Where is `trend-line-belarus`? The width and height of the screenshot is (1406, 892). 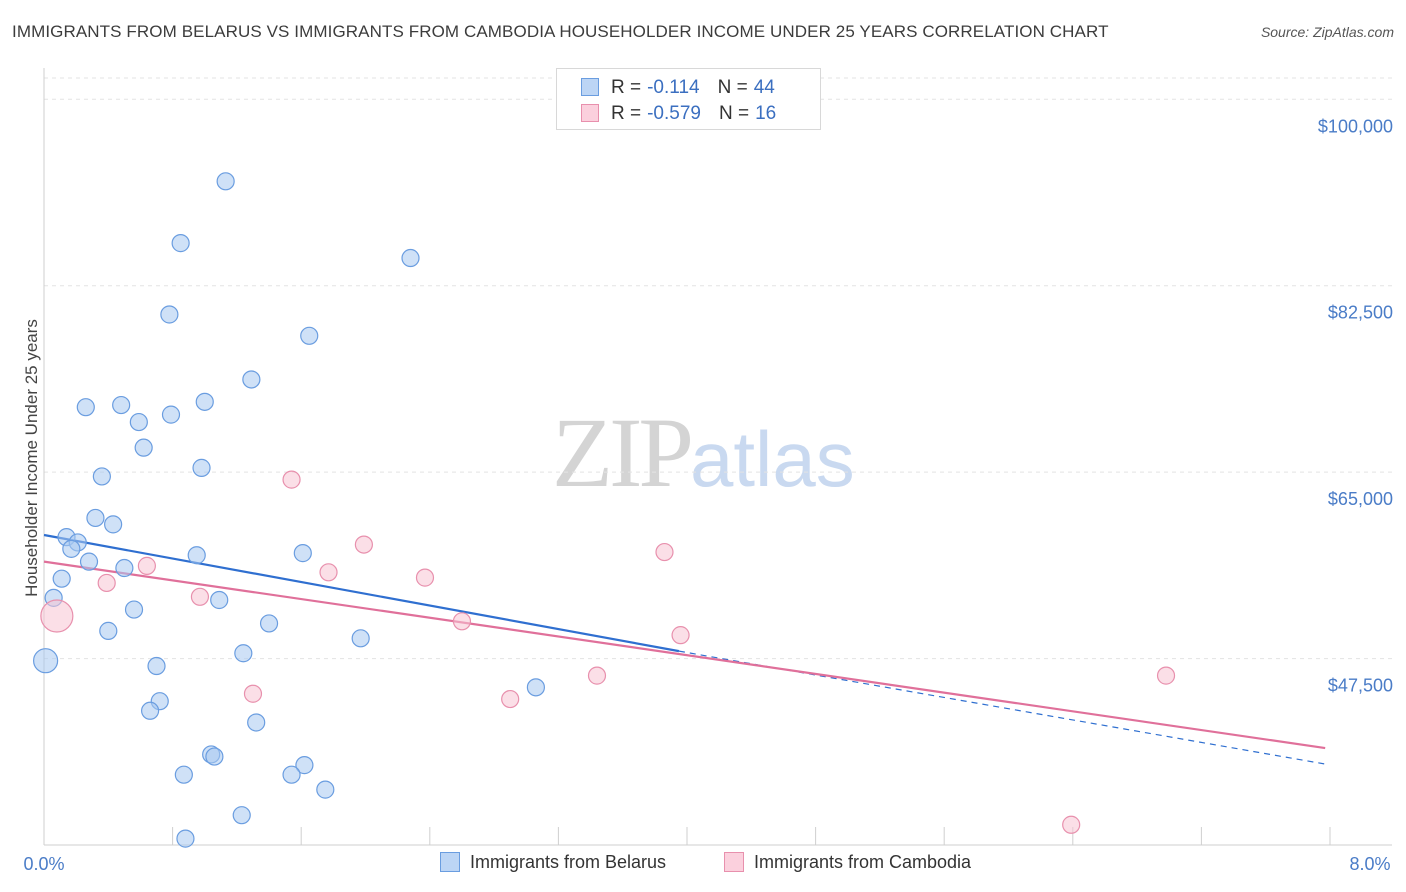
trend-line-belarus is located at coordinates (361, 593).